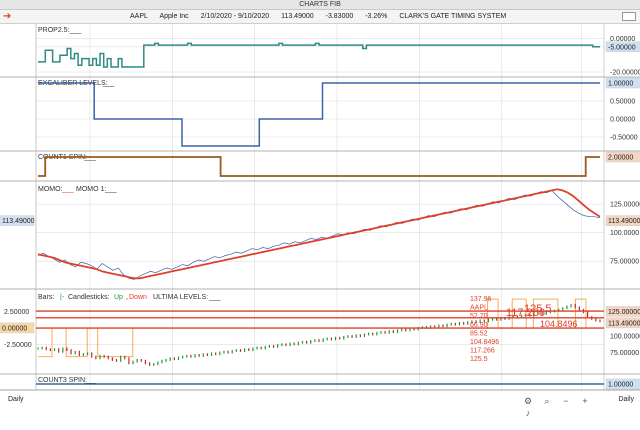 Image resolution: width=640 pixels, height=430 pixels. I want to click on date-range: 2/10/2020 - 9/10/2020, so click(235, 16).